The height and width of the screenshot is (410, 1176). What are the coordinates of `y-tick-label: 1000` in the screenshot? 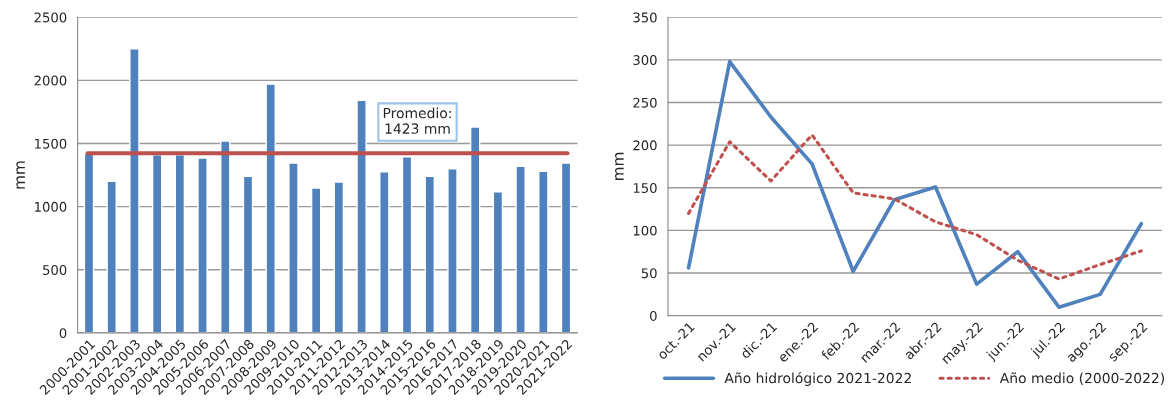 It's located at (51, 206).